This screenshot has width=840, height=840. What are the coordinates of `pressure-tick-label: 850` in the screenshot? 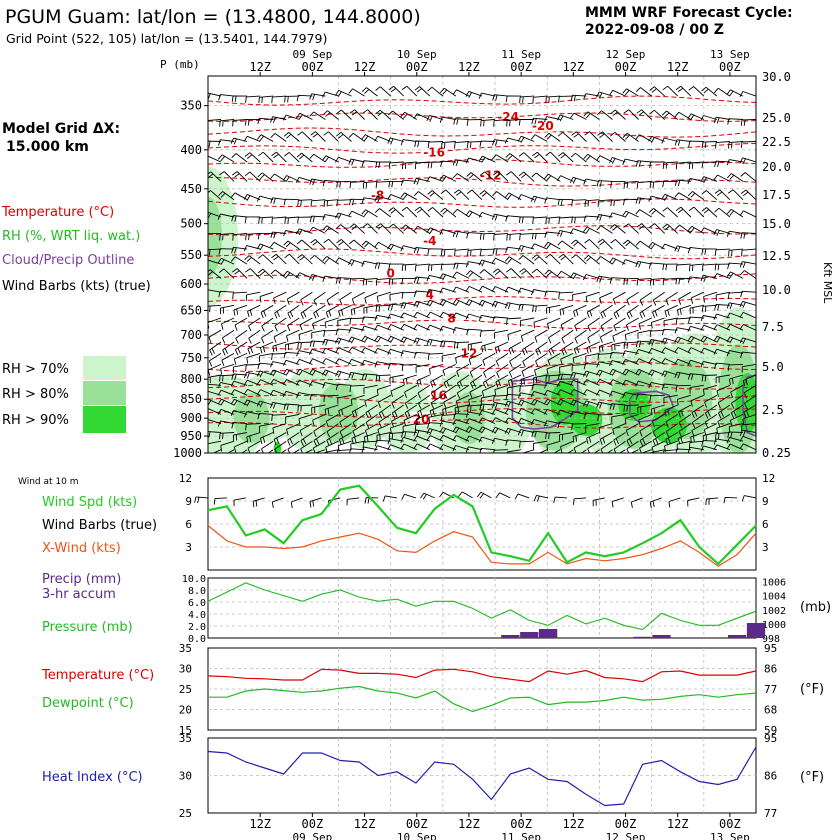 It's located at (191, 399).